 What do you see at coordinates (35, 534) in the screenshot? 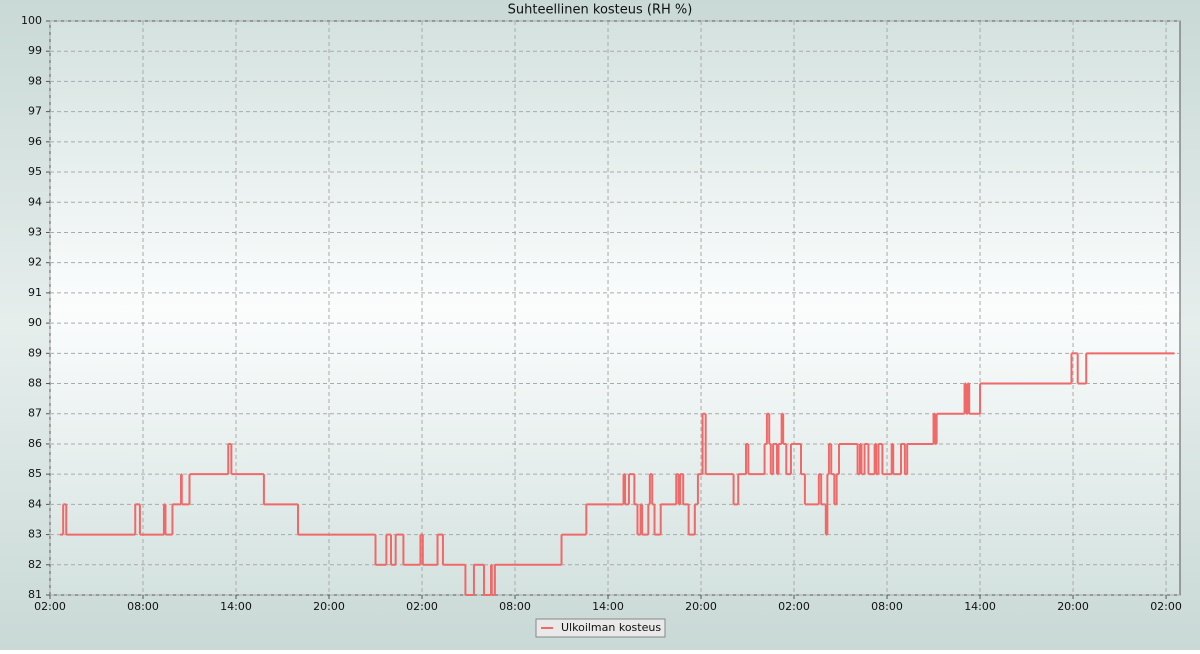
I see `y-tick-label: 83` at bounding box center [35, 534].